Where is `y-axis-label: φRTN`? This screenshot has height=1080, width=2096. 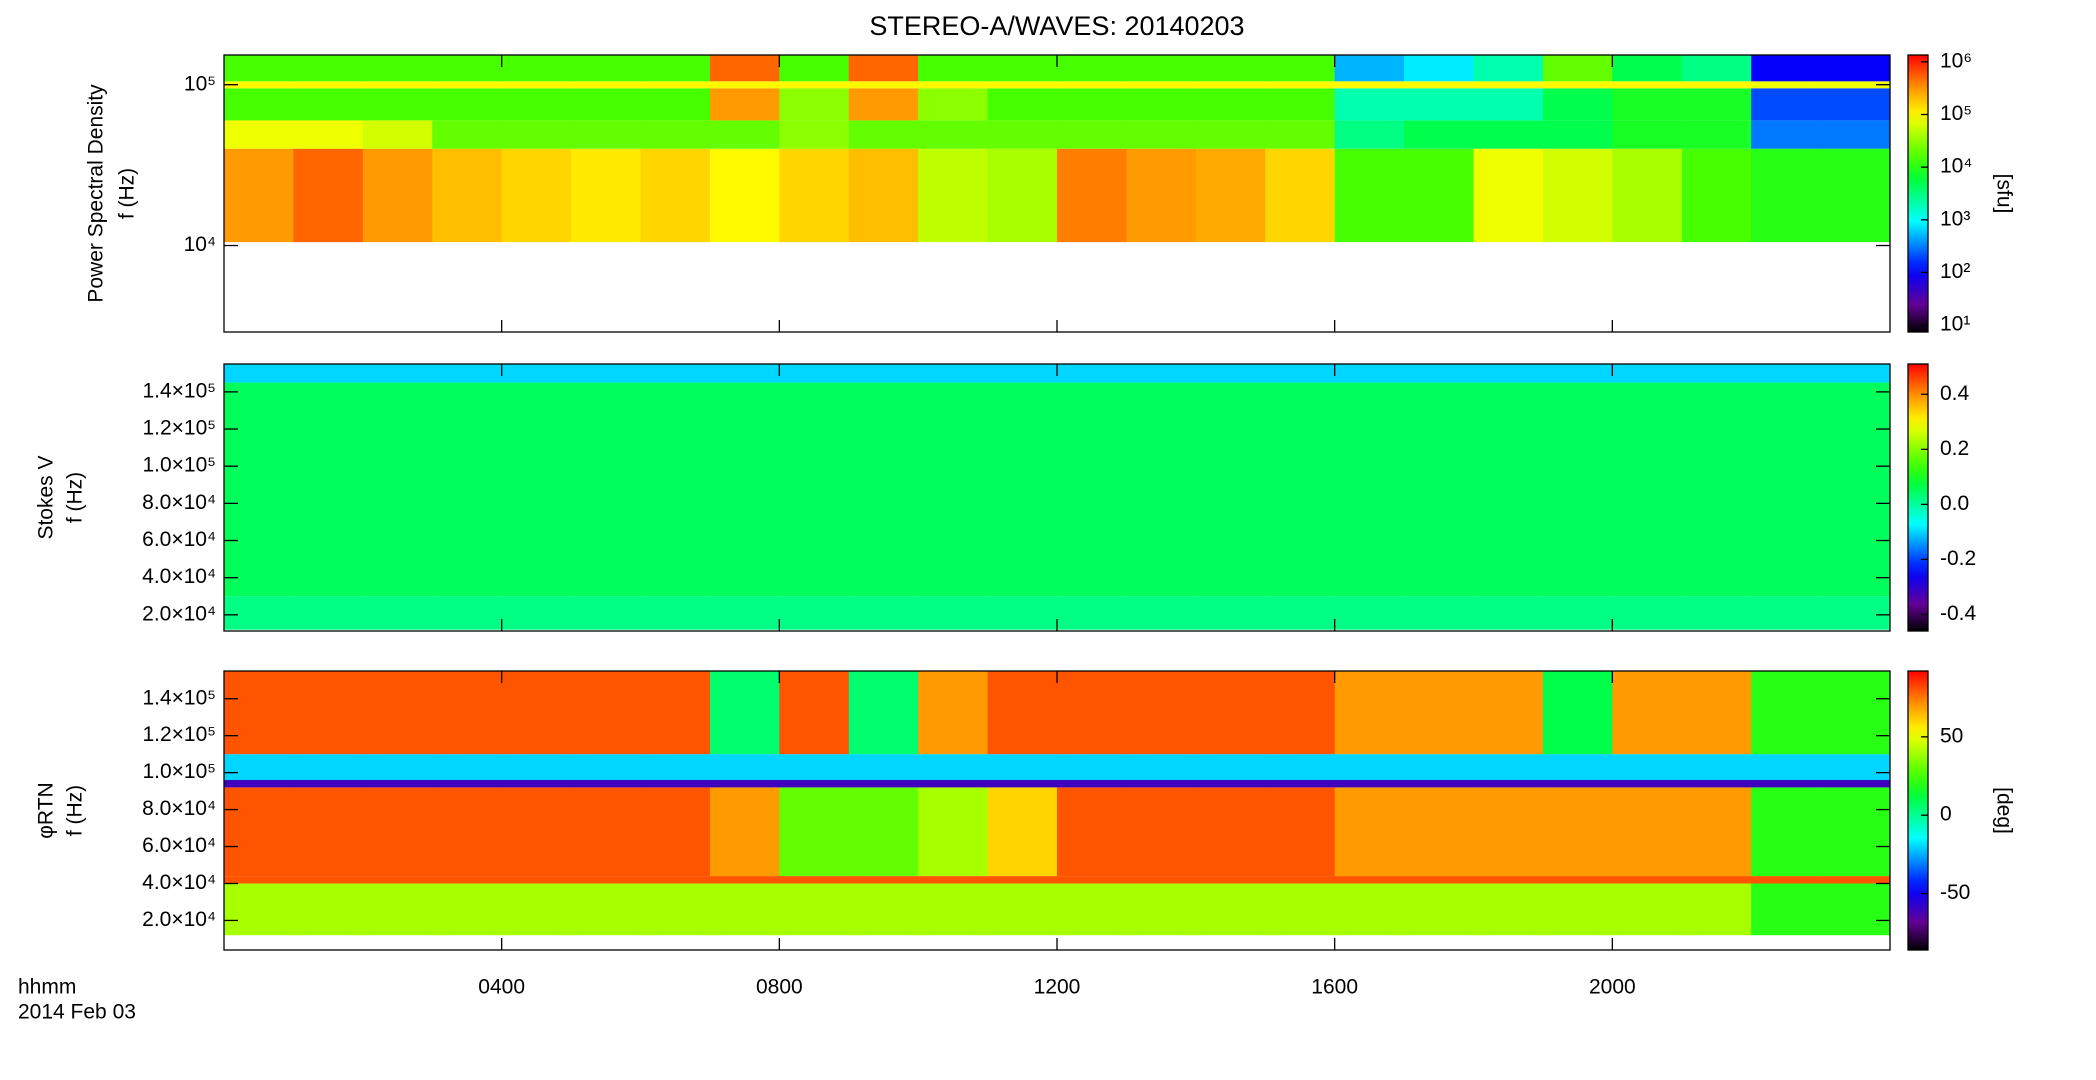 y-axis-label: φRTN is located at coordinates (46, 810).